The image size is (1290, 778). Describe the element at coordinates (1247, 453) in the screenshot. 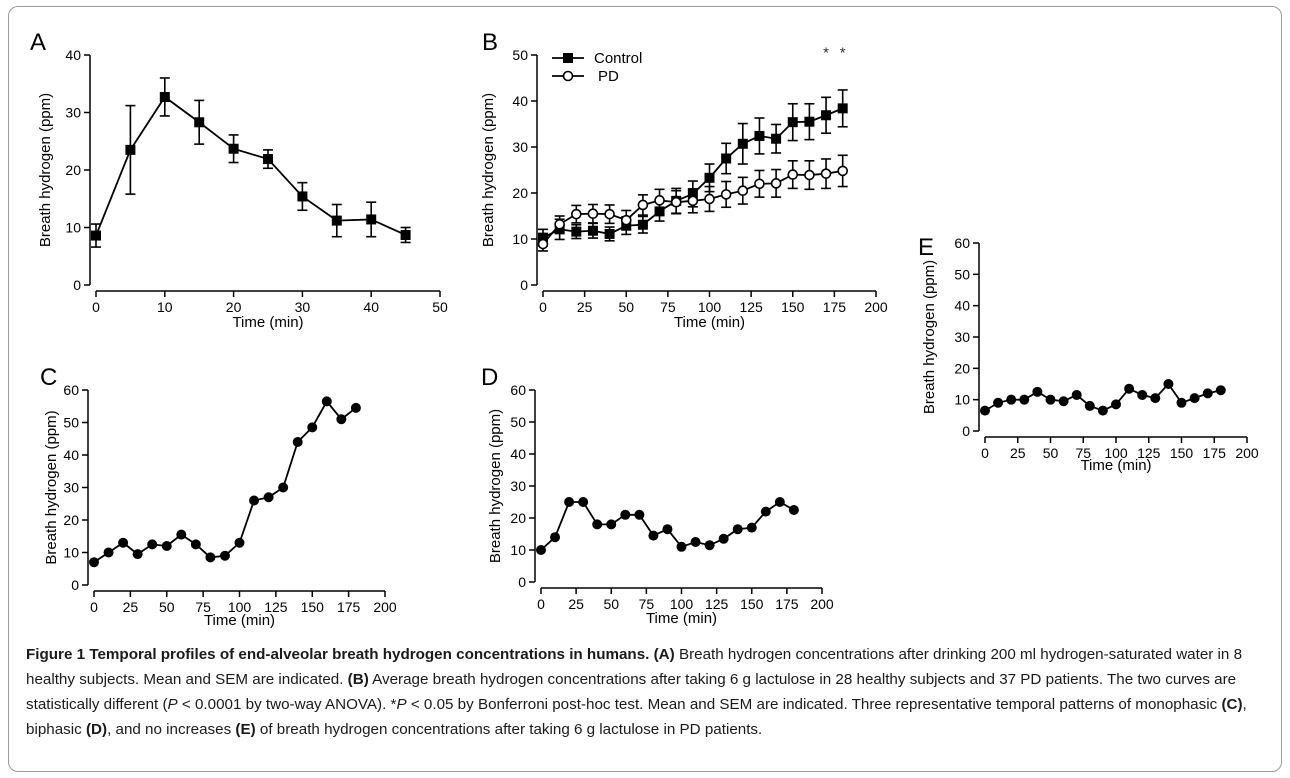

I see `x-tick-label: 200` at that location.